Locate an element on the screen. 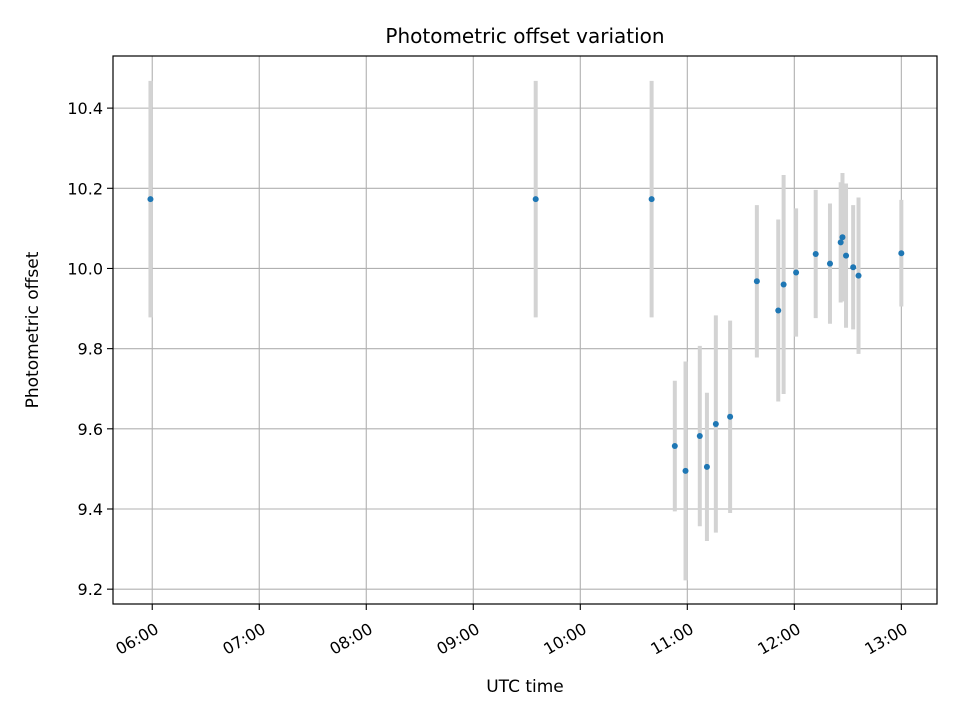  chart-title: Photometric offset variation is located at coordinates (524, 36).